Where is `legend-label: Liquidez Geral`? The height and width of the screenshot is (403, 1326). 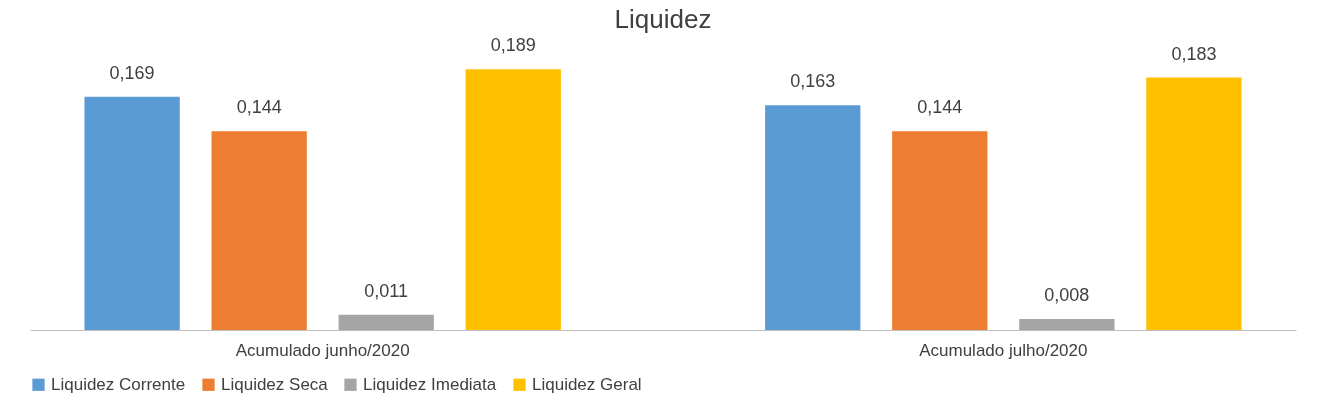
legend-label: Liquidez Geral is located at coordinates (587, 384).